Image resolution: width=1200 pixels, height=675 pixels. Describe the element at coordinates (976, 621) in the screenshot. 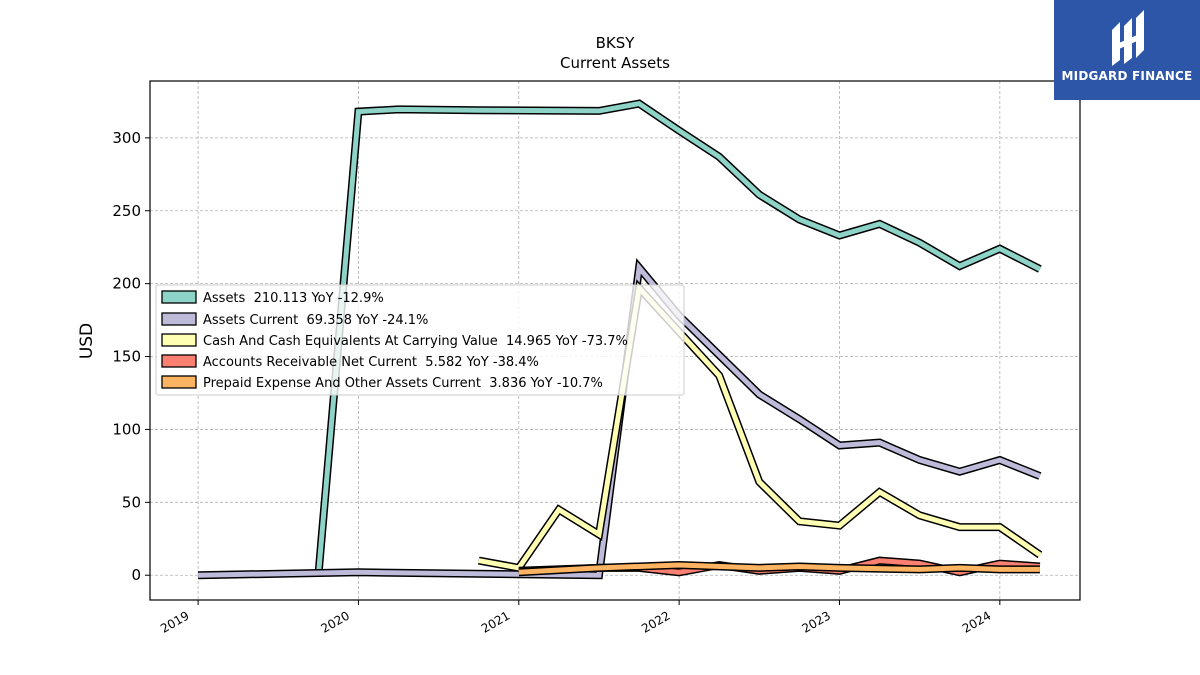

I see `x-tick-label: 2024` at that location.